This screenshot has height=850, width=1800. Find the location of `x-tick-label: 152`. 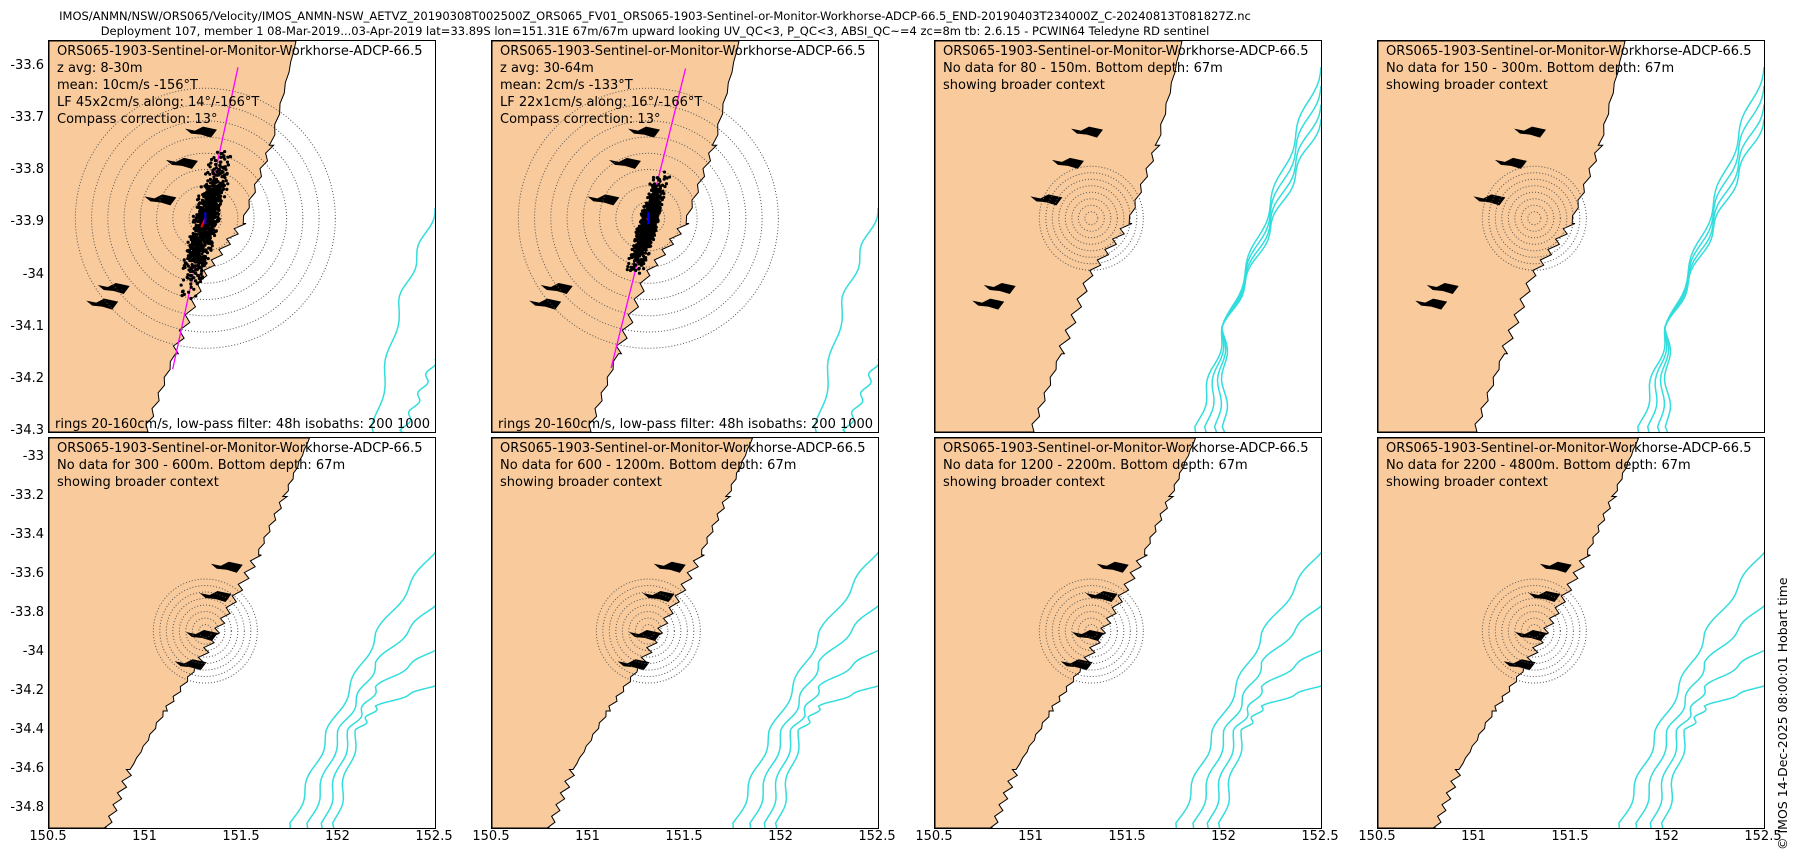

x-tick-label: 152 is located at coordinates (1223, 836).